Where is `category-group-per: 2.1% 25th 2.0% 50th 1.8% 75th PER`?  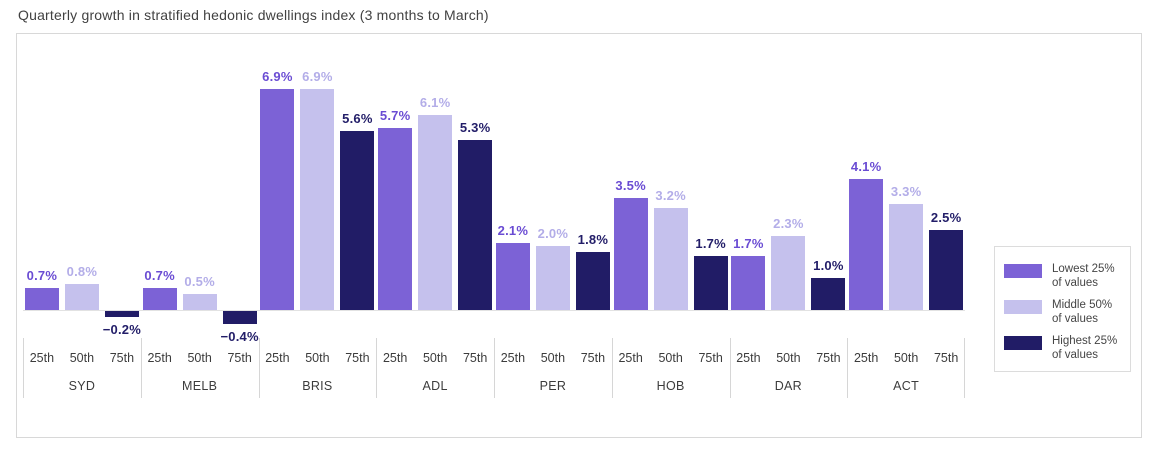 category-group-per: 2.1% 25th 2.0% 50th 1.8% 75th PER is located at coordinates (553, 235).